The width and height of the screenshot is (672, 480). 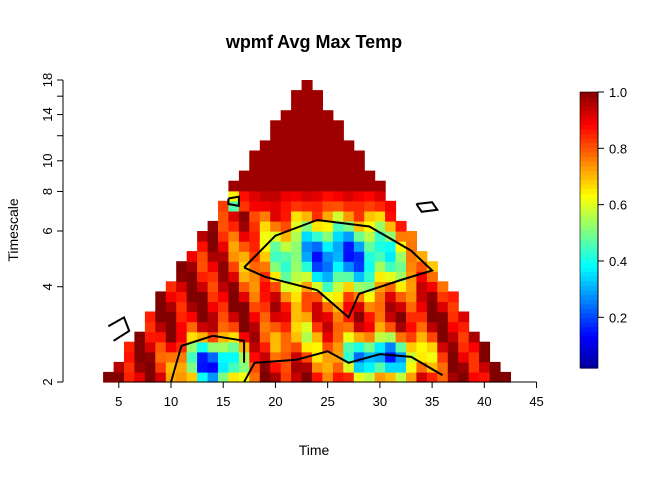 I want to click on chart-title: wpmf Avg Max Temp, so click(x=313, y=42).